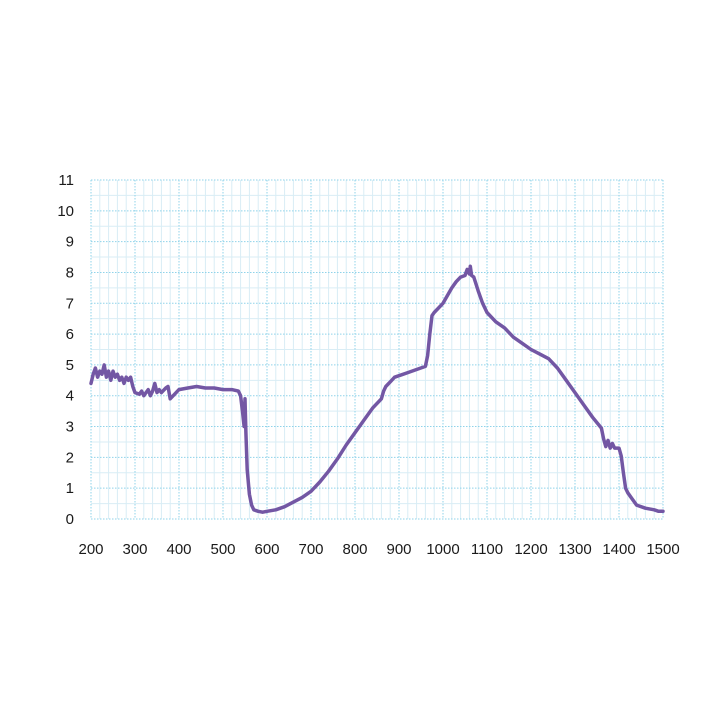 The image size is (720, 725). I want to click on y-axis-tick-labels: 0 1 2 3 4 5 6 7 8 9 10 11, so click(65, 350).